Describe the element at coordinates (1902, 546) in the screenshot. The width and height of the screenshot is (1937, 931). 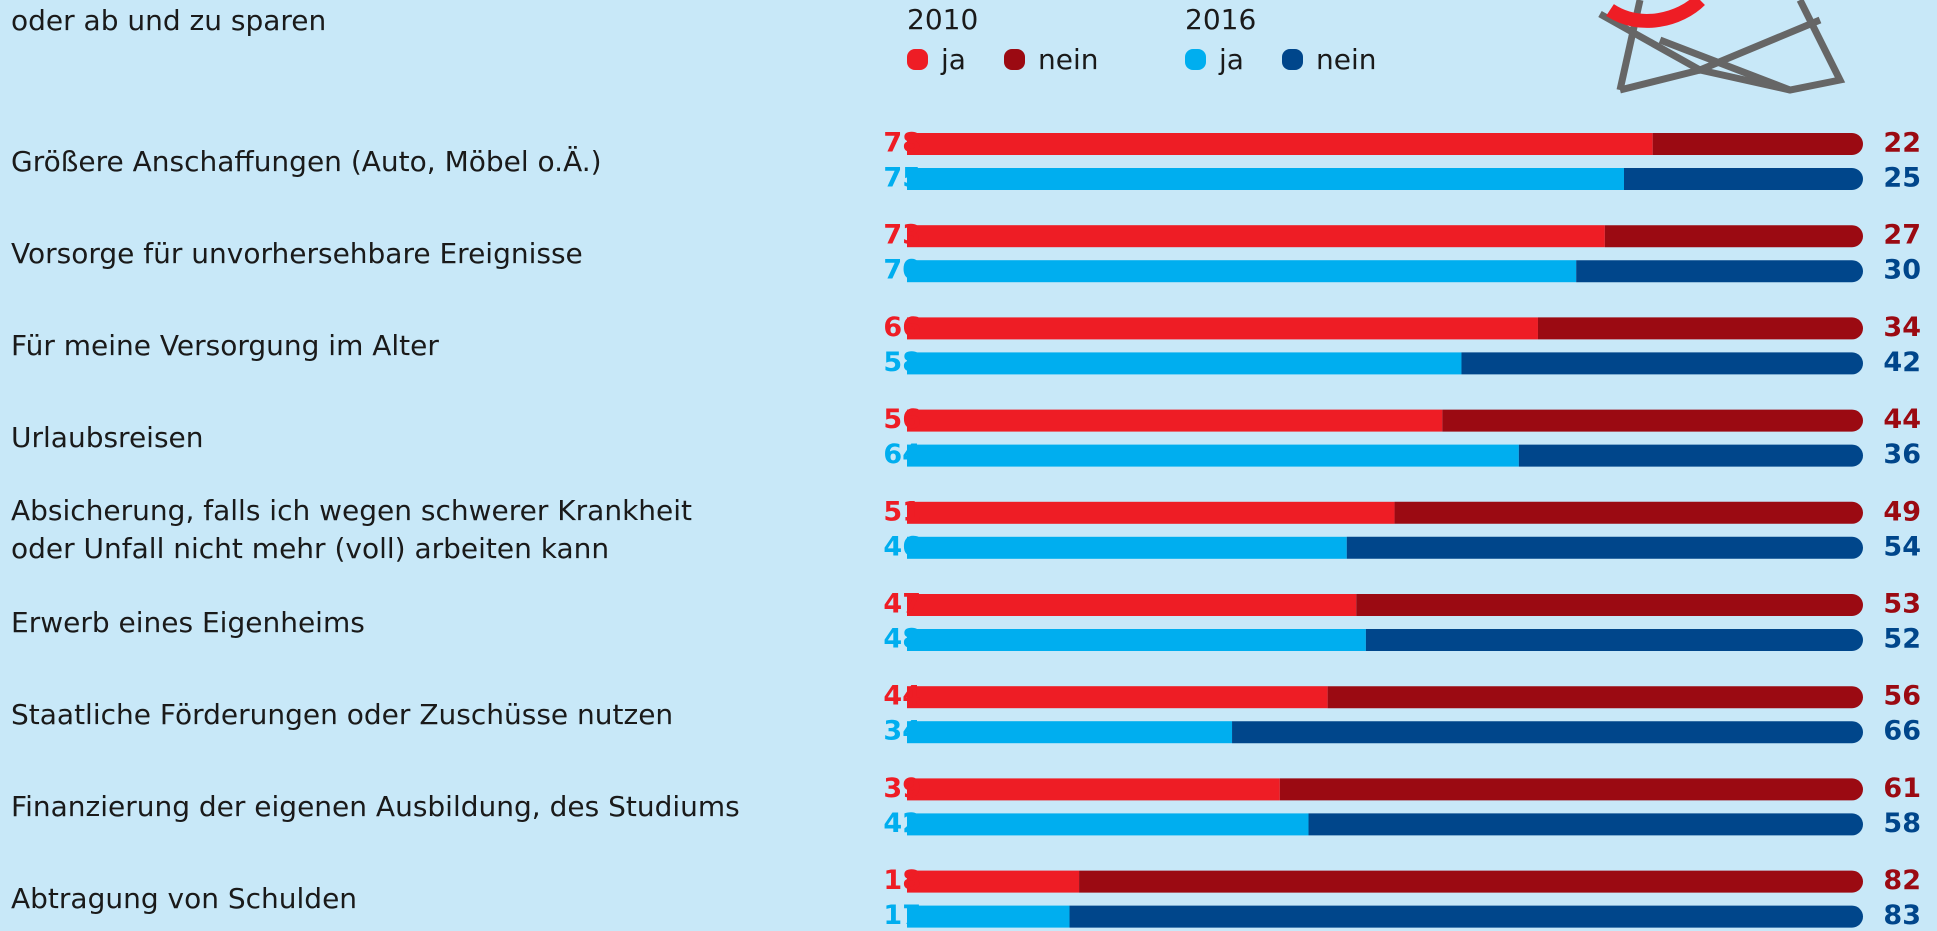
I see `value-label: 54` at that location.